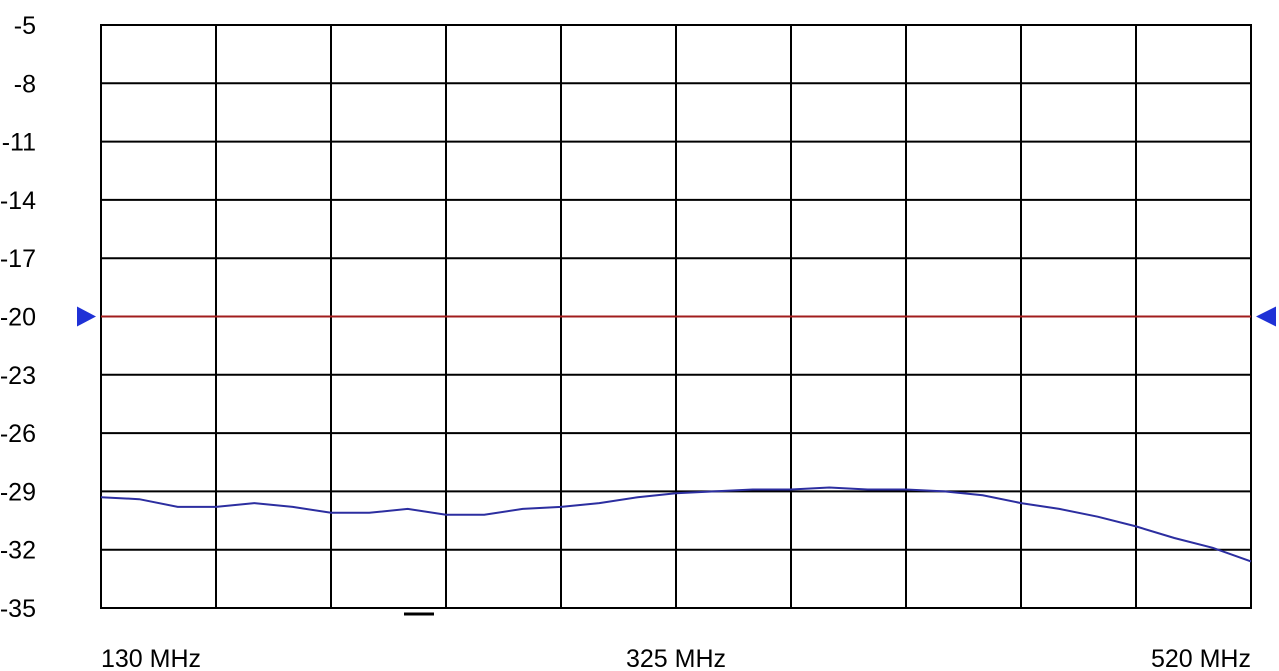  I want to click on y-tick-label: -35, so click(18, 609).